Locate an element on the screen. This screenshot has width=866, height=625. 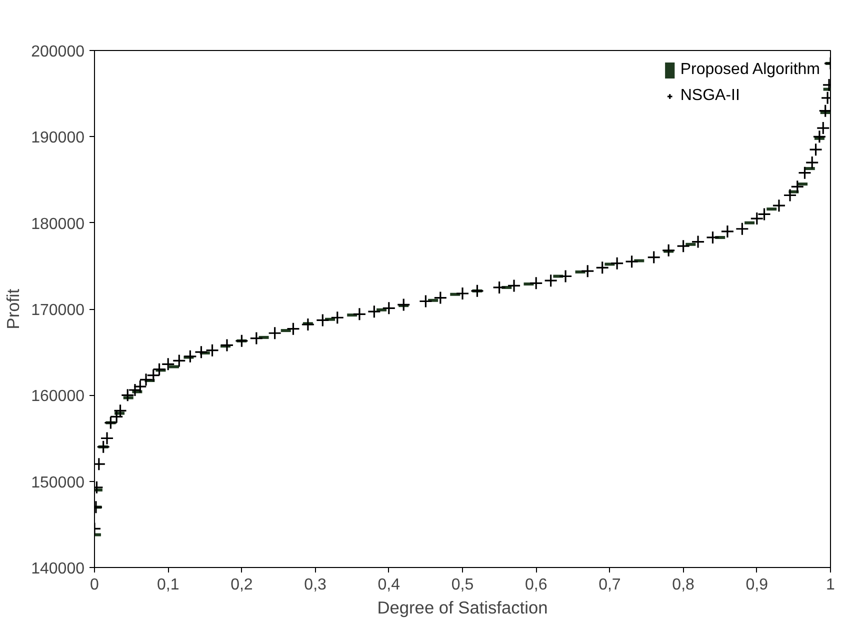
y-tick-label: 140000 is located at coordinates (58, 569).